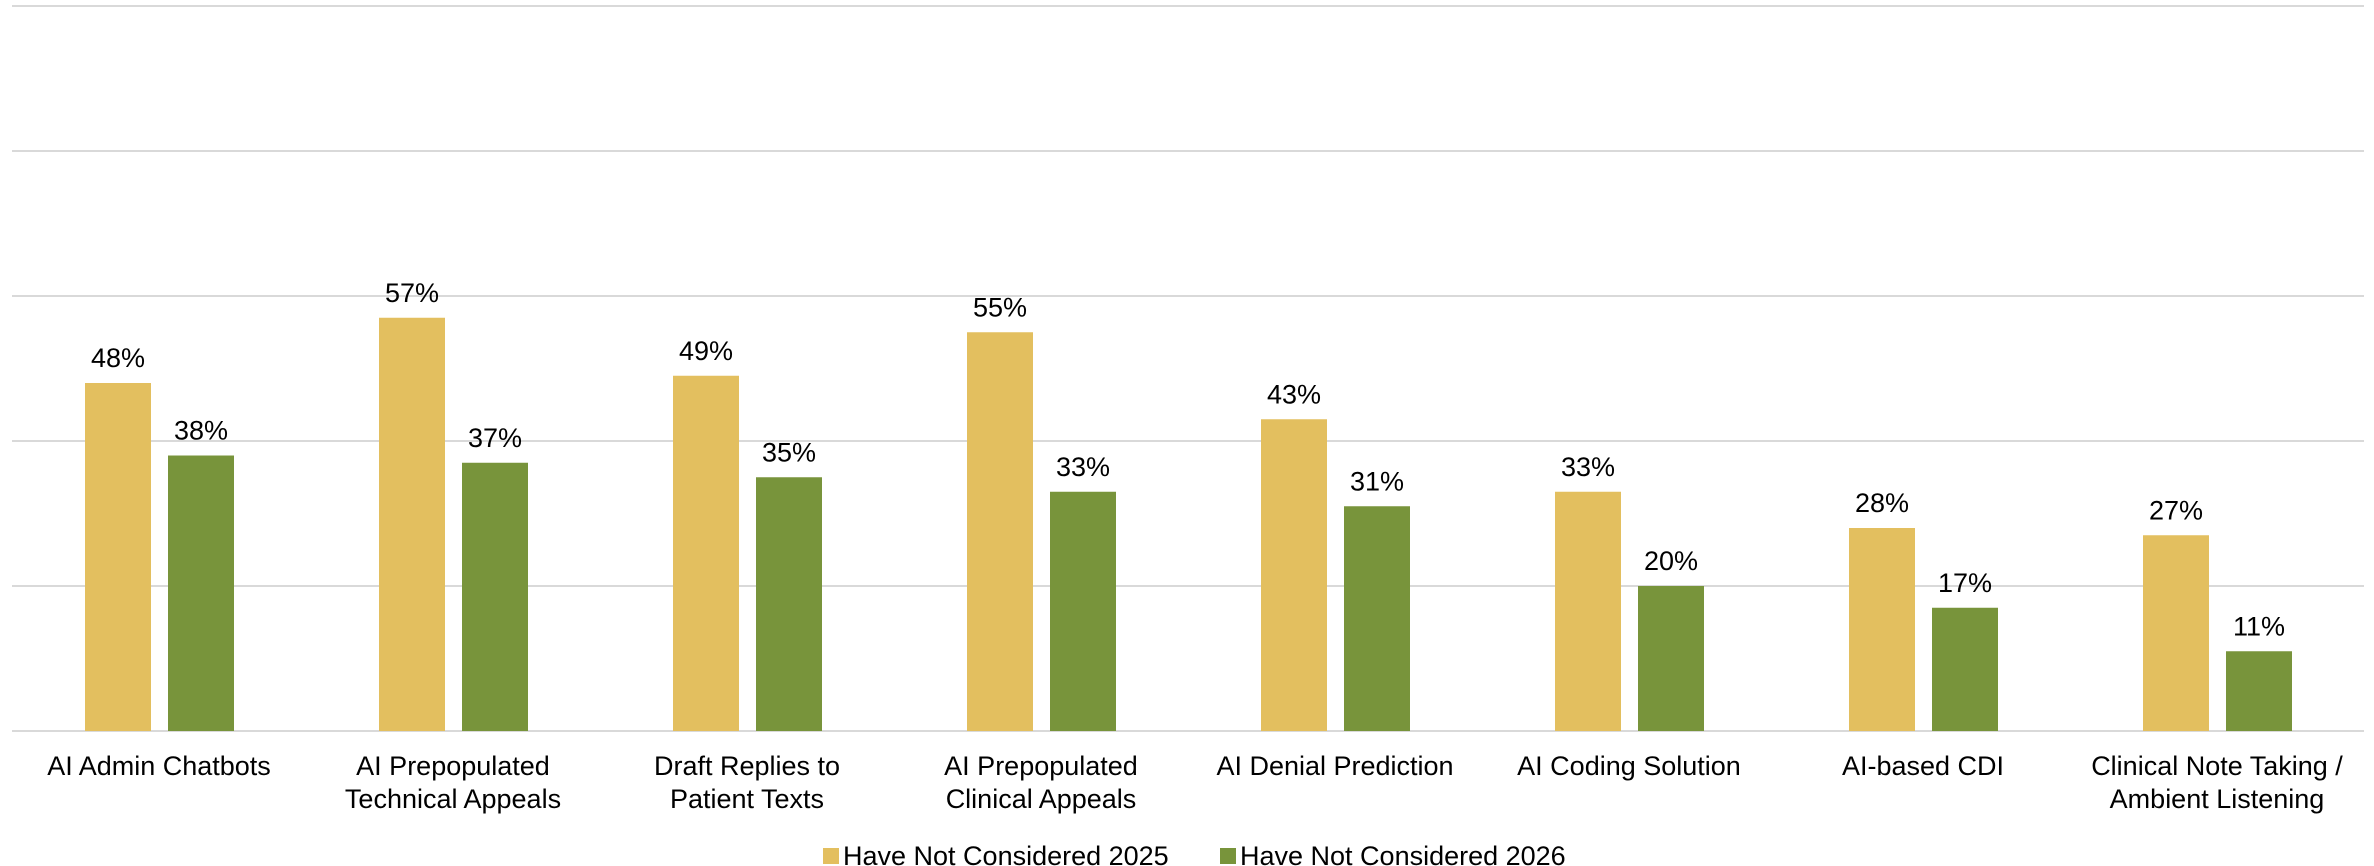 Image resolution: width=2374 pixels, height=866 pixels. I want to click on data-label: 37%, so click(495, 438).